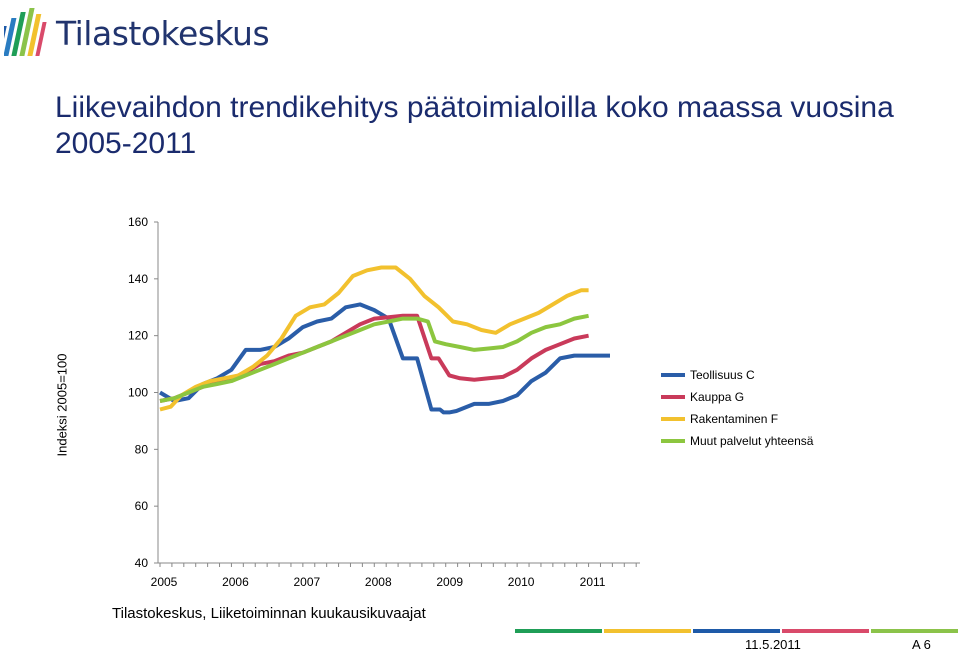 The width and height of the screenshot is (960, 652). Describe the element at coordinates (138, 393) in the screenshot. I see `y-tick-label: 100` at that location.